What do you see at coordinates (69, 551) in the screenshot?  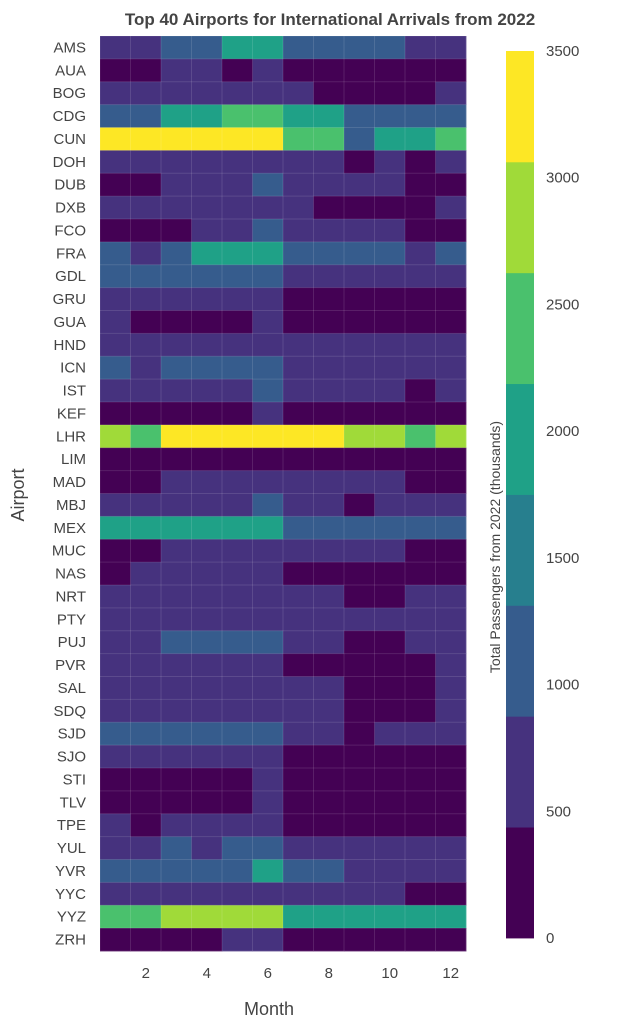 I see `y-tick-label: MUC` at bounding box center [69, 551].